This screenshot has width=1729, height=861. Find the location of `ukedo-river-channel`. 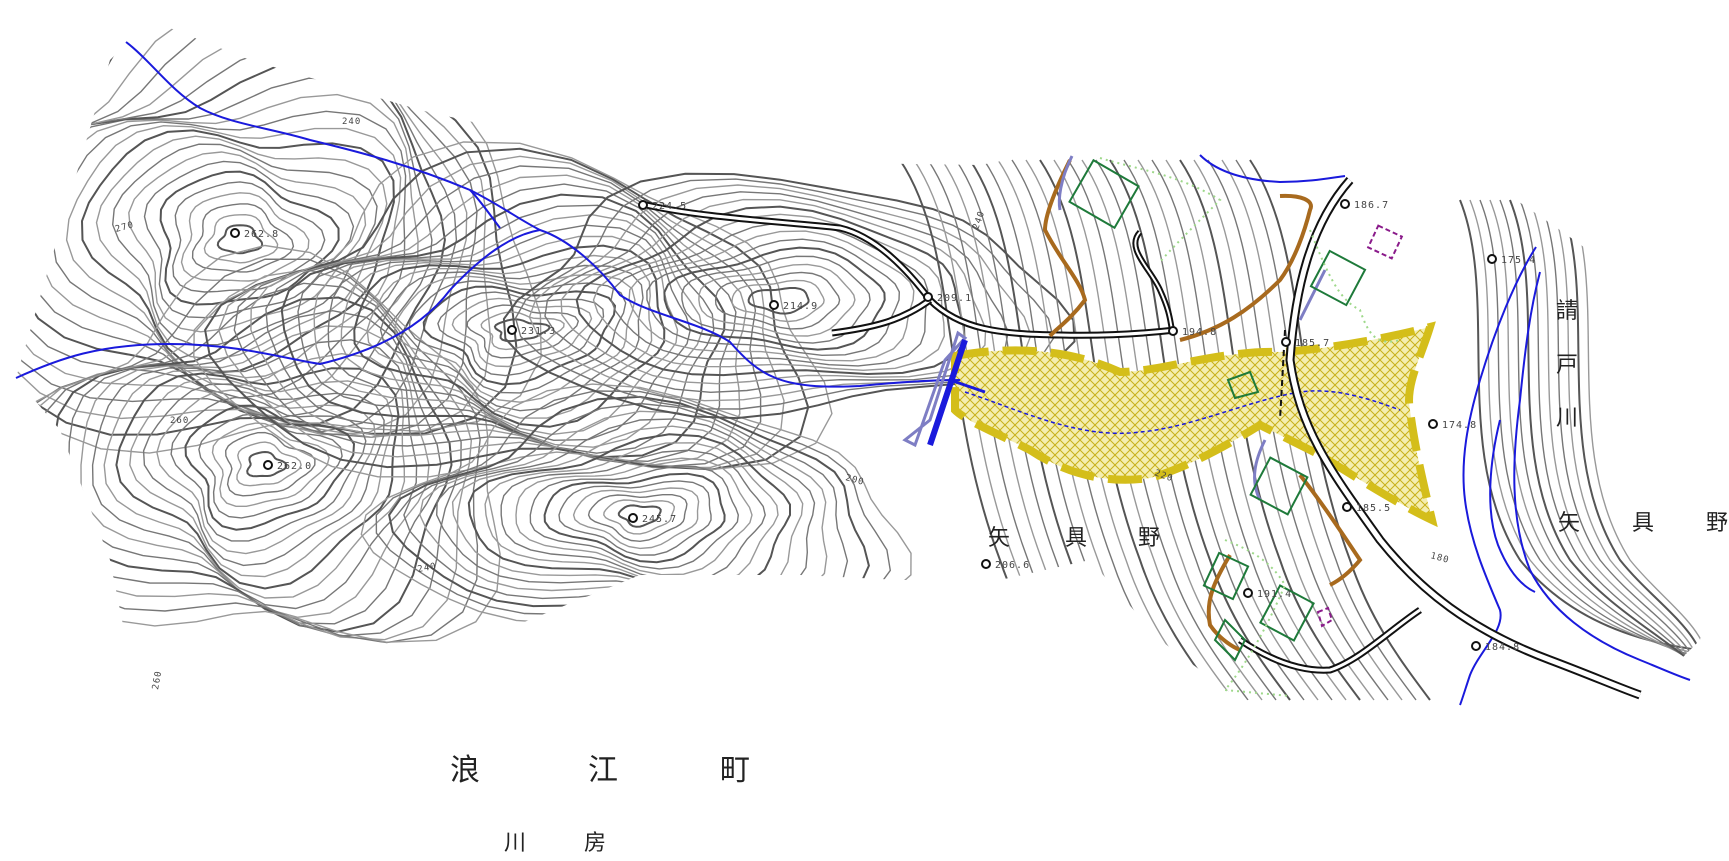

ukedo-river-channel is located at coordinates (1512, 506).